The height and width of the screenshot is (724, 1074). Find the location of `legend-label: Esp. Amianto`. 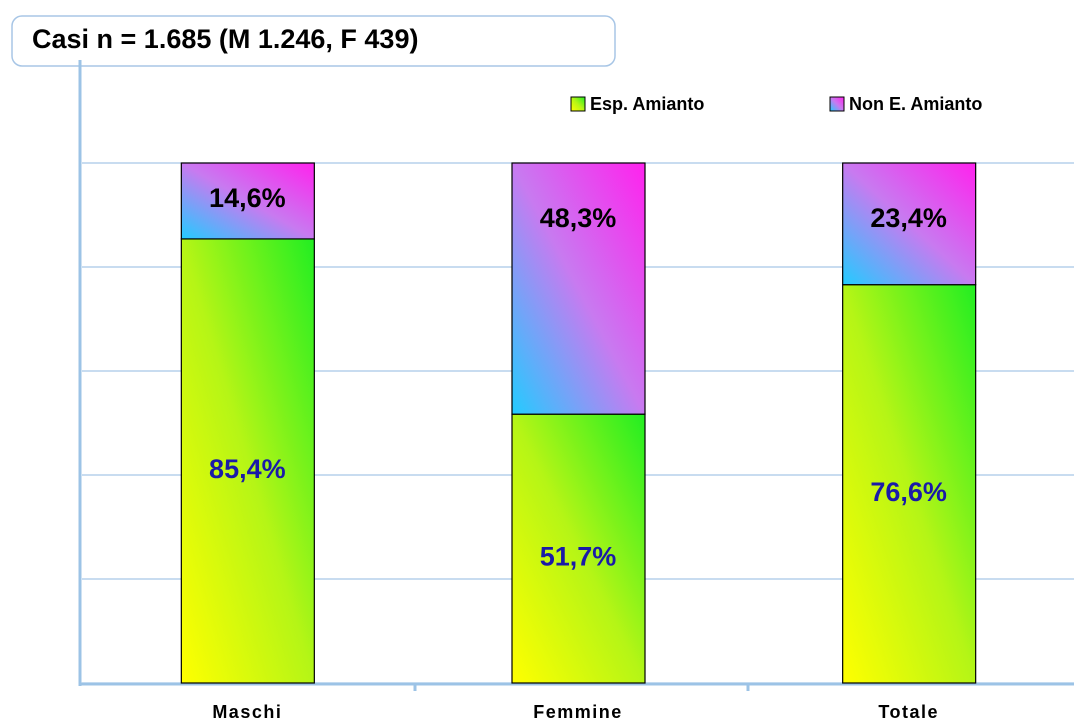

legend-label: Esp. Amianto is located at coordinates (647, 104).